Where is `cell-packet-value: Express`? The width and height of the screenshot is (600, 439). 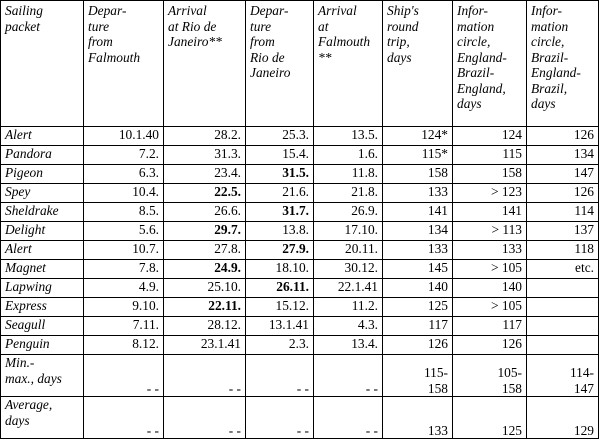 cell-packet-value: Express is located at coordinates (26, 306).